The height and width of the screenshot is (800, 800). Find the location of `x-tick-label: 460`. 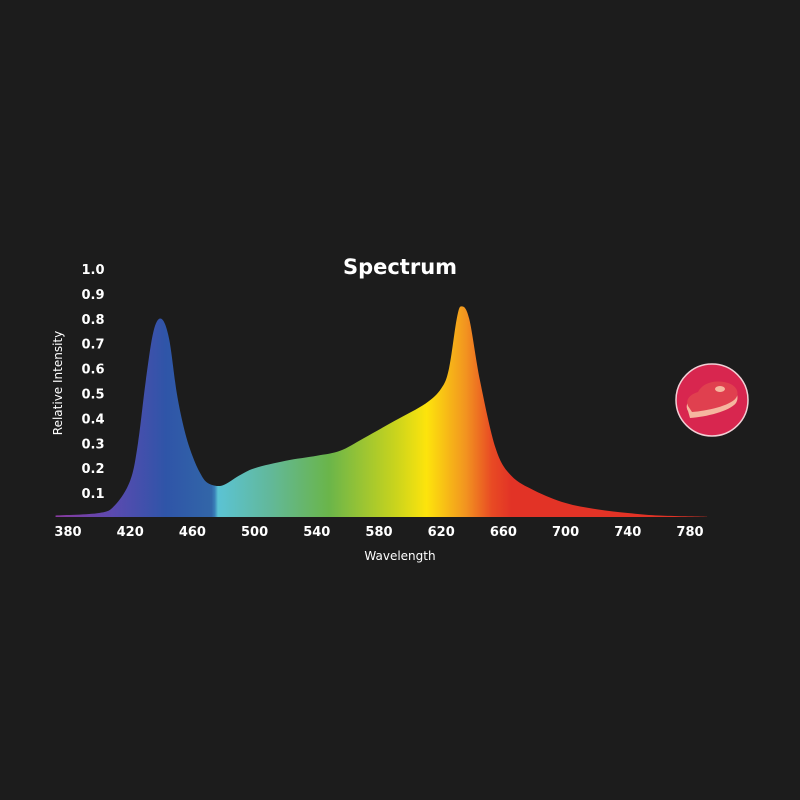

x-tick-label: 460 is located at coordinates (192, 532).